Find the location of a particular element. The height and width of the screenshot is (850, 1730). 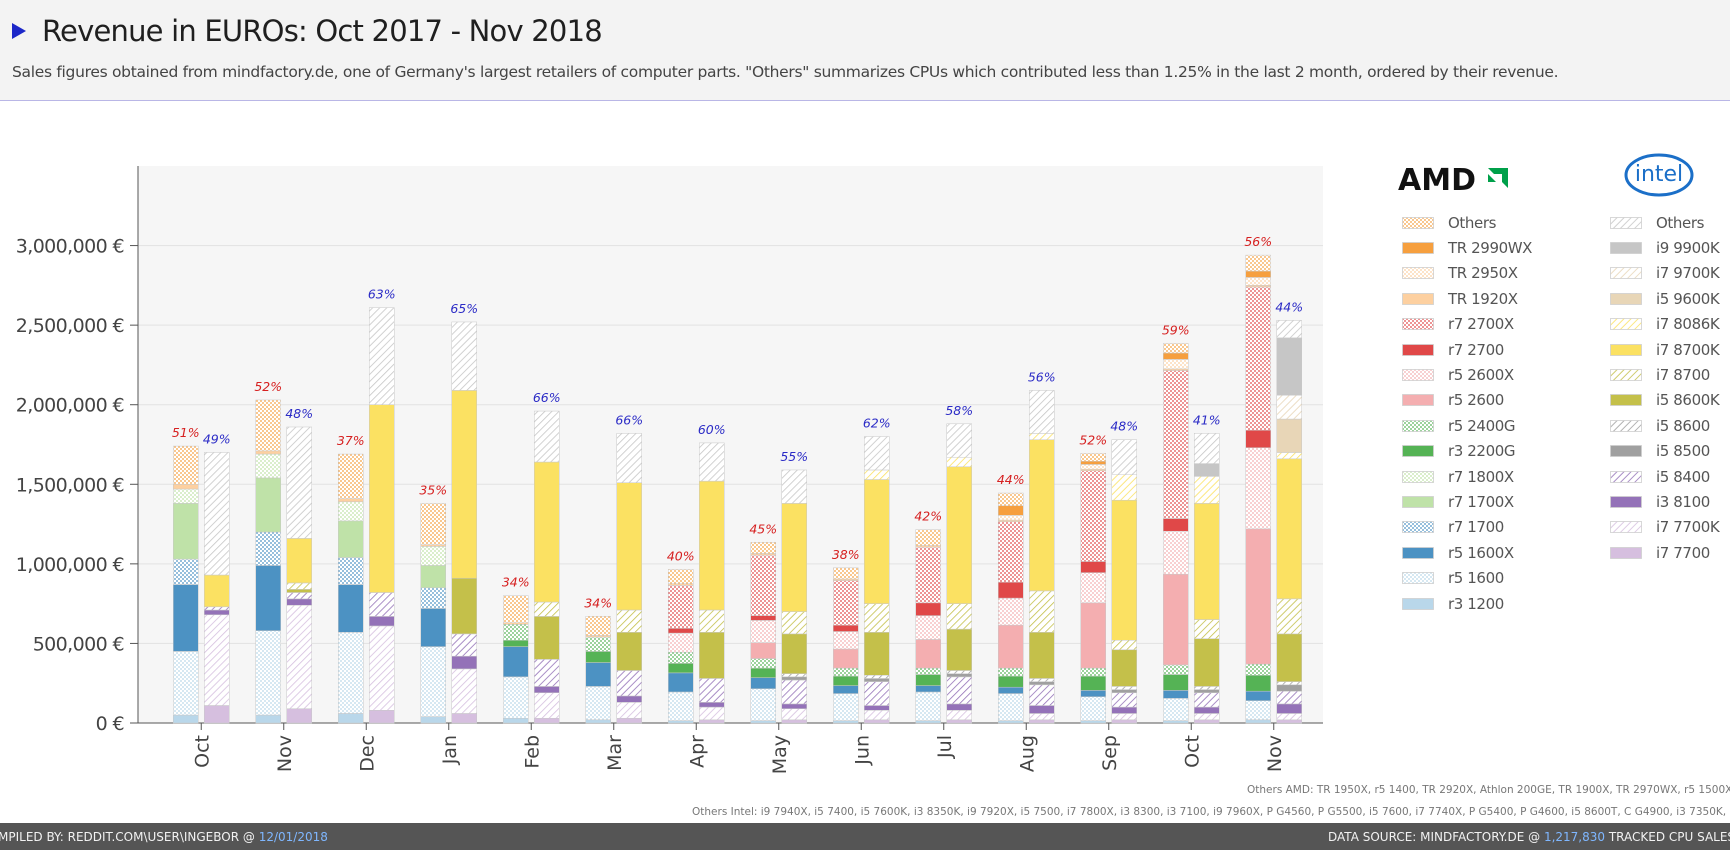

amd-bar-r7-2700-jun is located at coordinates (846, 628).